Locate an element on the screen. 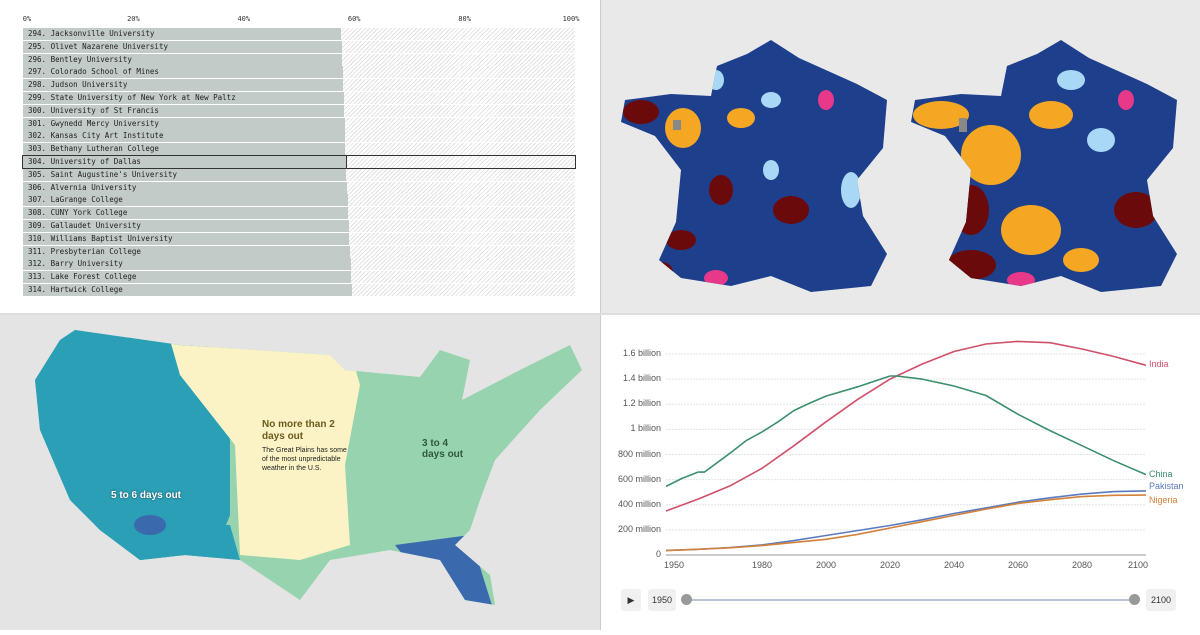 The image size is (1200, 635). ranking-row: 313. Lake Forest College is located at coordinates (299, 277).